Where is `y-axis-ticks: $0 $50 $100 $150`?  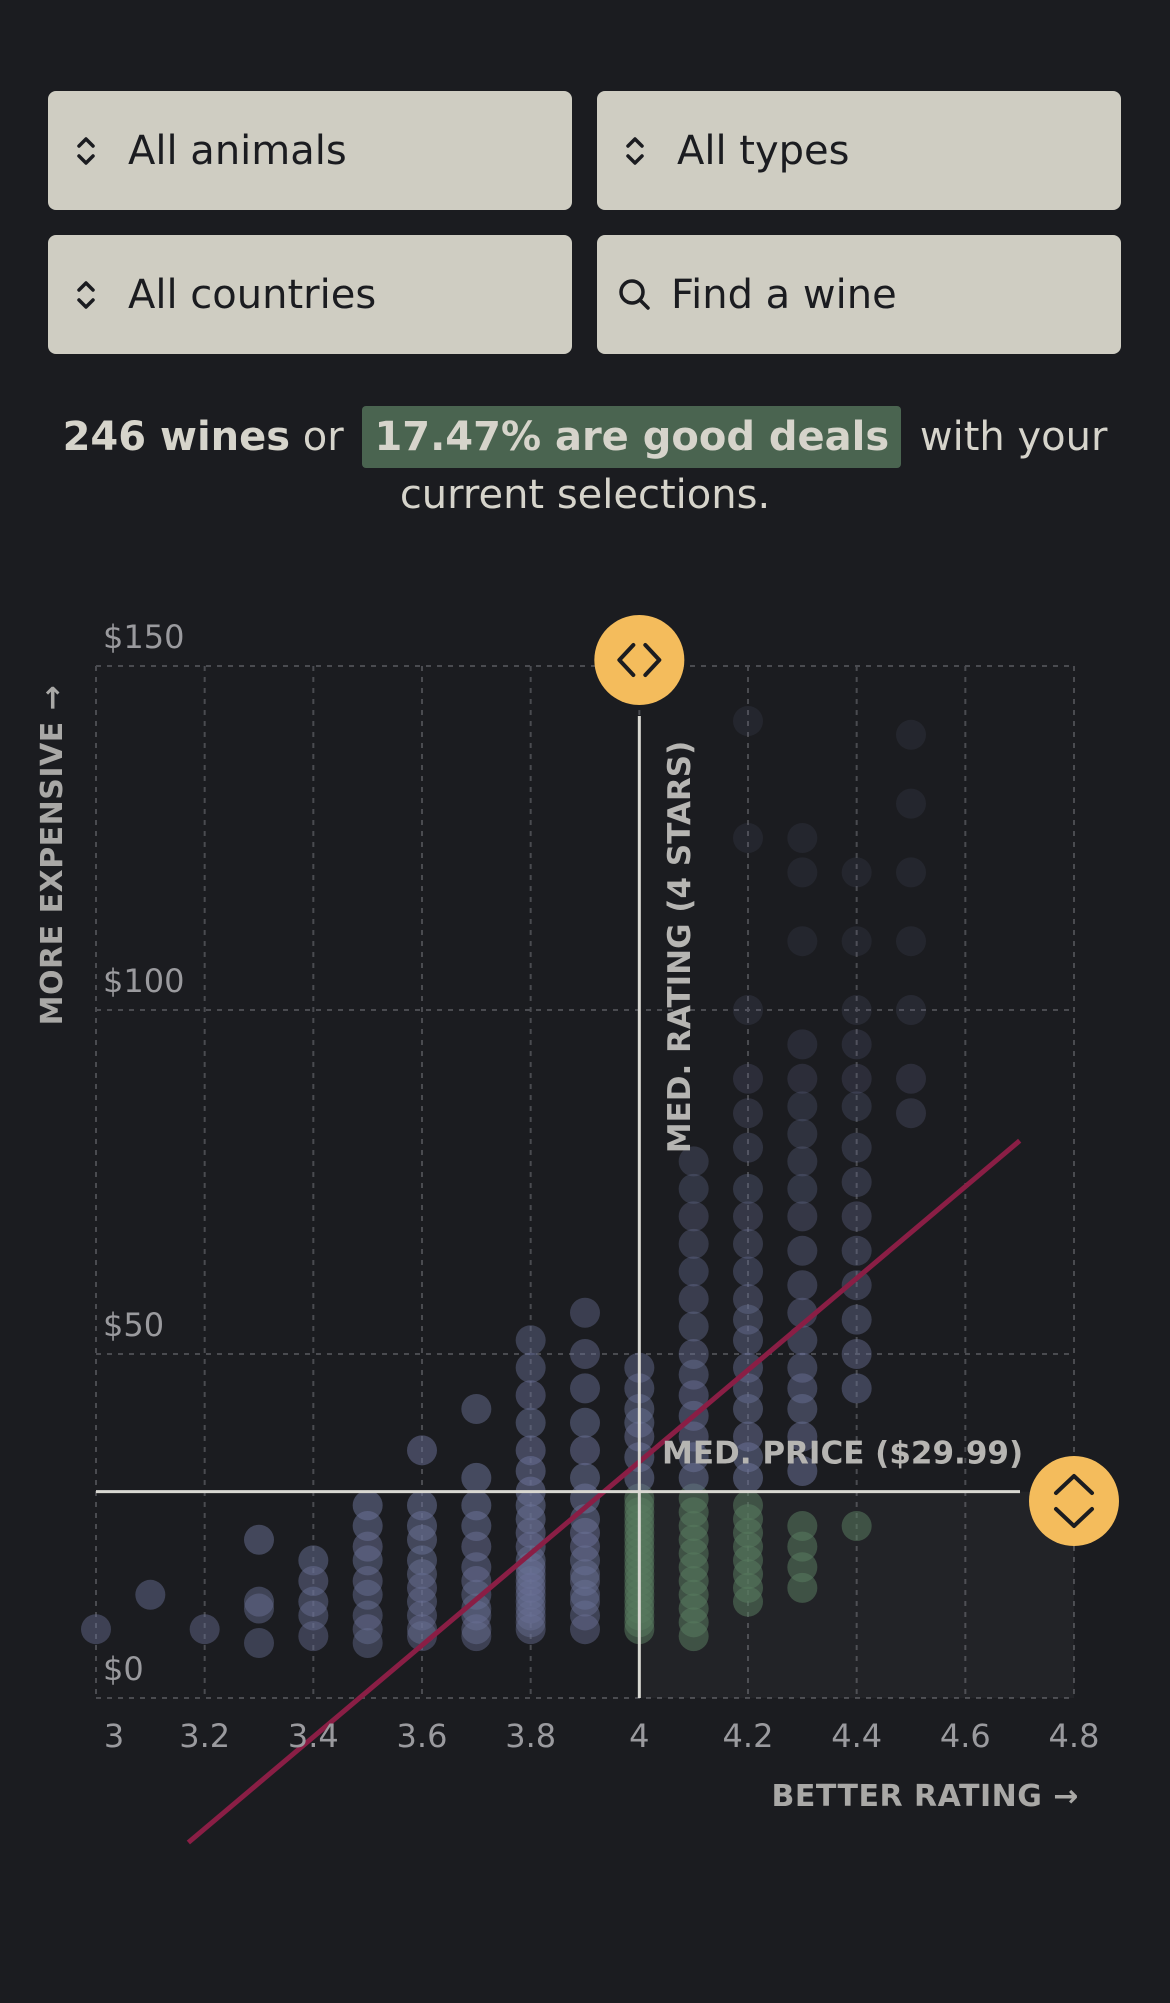 y-axis-ticks: $0 $50 $100 $150 is located at coordinates (143, 1153).